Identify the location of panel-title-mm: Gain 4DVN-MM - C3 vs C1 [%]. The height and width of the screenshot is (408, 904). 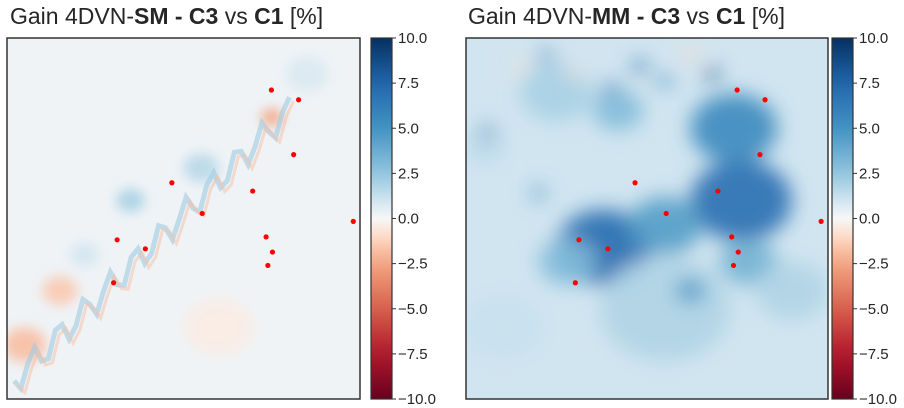
(626, 16).